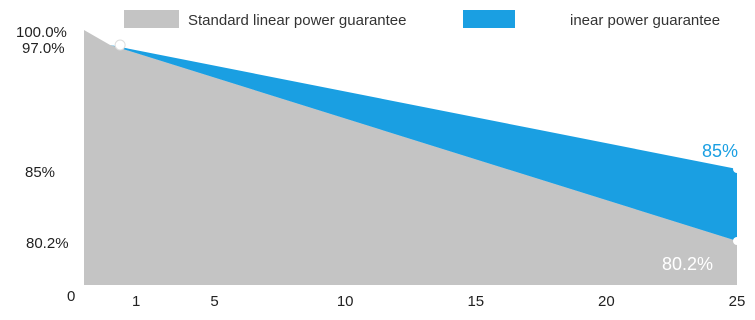  Describe the element at coordinates (737, 169) in the screenshot. I see `marker-end-linear` at that location.